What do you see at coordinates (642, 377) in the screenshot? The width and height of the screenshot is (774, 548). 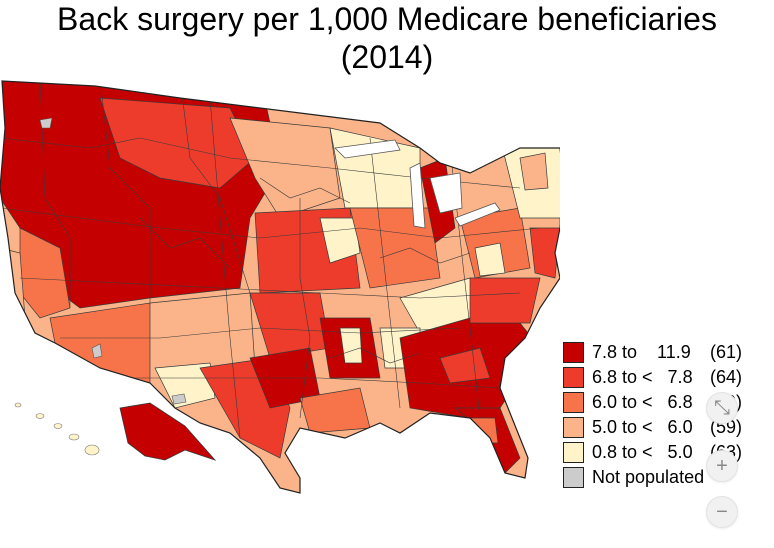 I see `legend-range-label: 6.8 to < 7.8` at bounding box center [642, 377].